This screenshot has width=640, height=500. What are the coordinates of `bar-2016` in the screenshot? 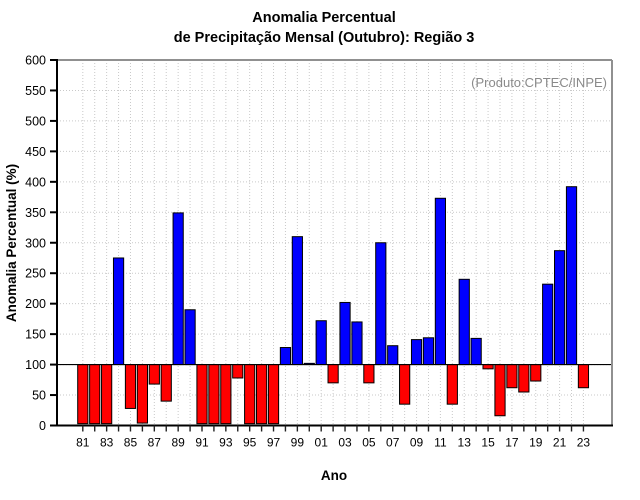 It's located at (500, 390).